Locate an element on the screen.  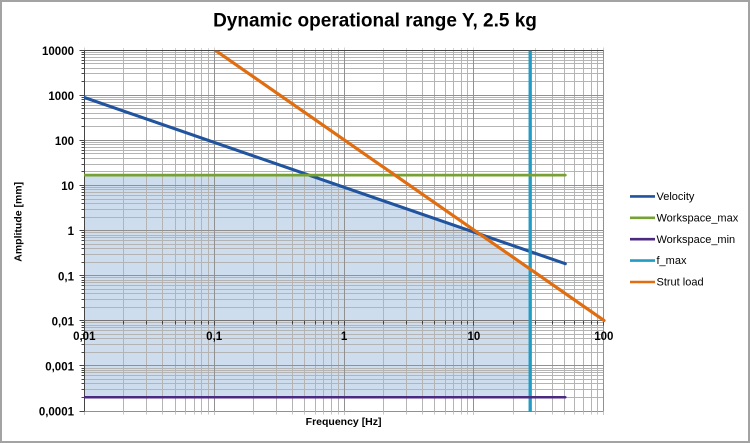
svg-text: Workspace_min is located at coordinates (696, 240).